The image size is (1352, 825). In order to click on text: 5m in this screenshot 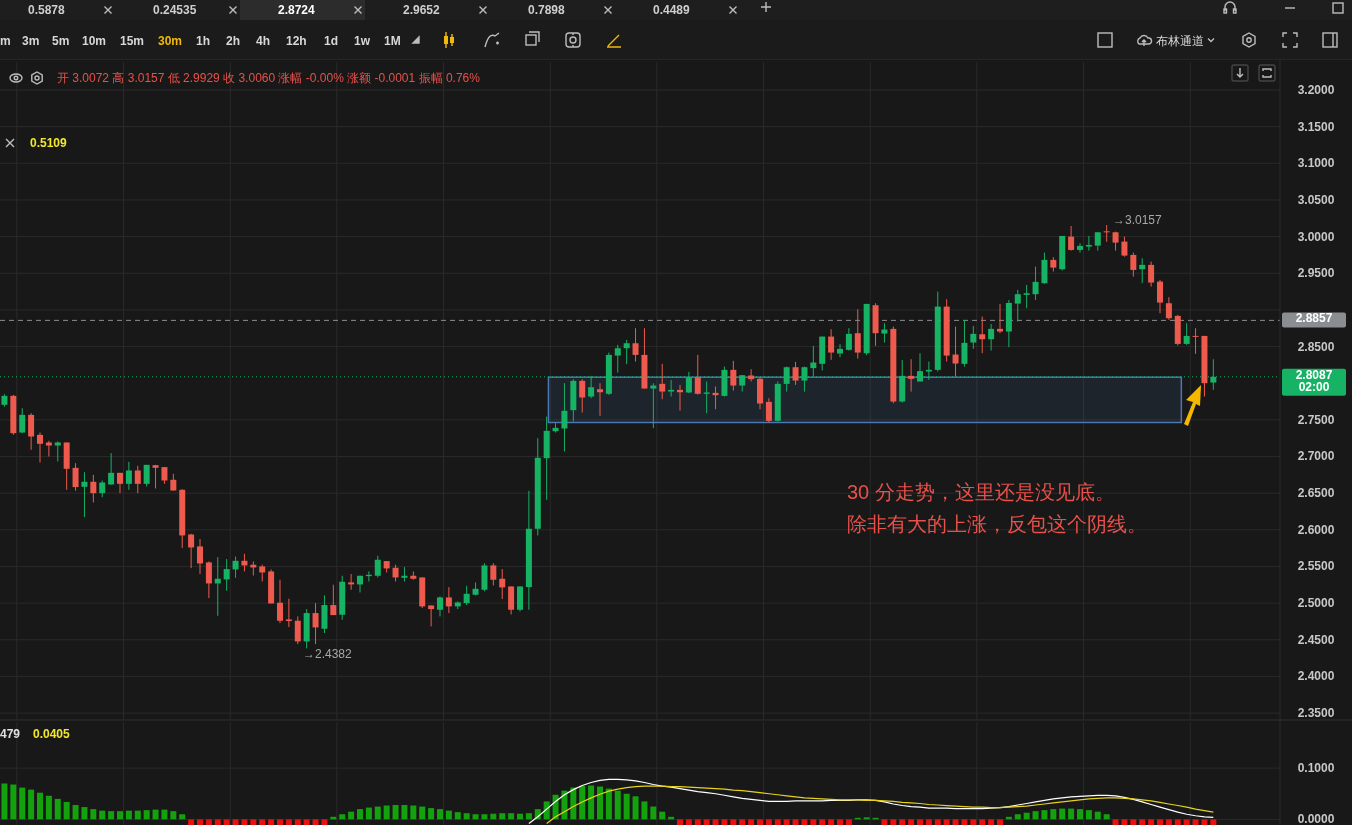, I will do `click(61, 41)`.